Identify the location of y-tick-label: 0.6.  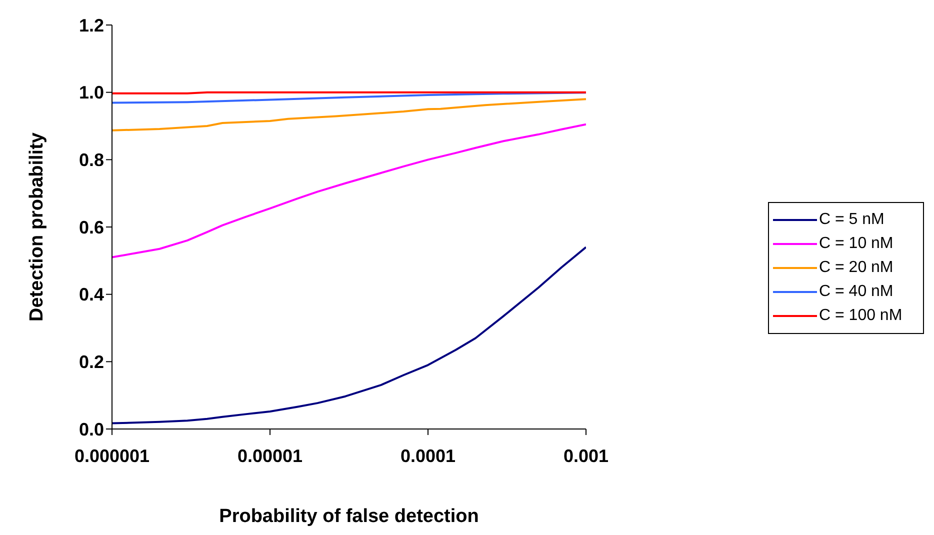
(91, 227).